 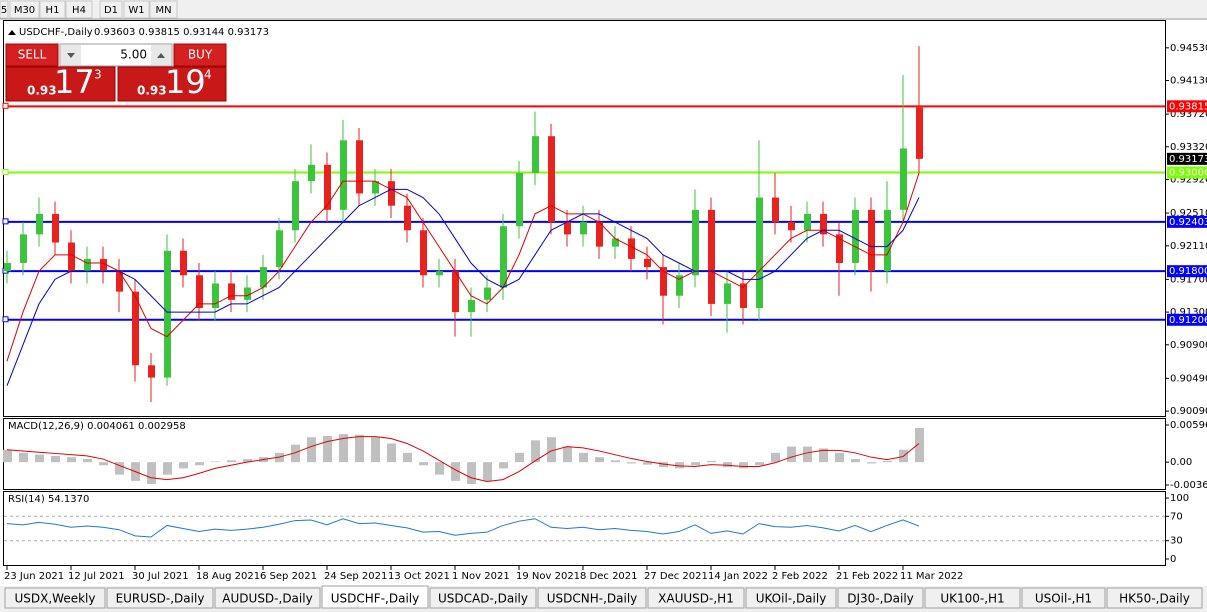 What do you see at coordinates (116, 55) in the screenshot?
I see `volume-box` at bounding box center [116, 55].